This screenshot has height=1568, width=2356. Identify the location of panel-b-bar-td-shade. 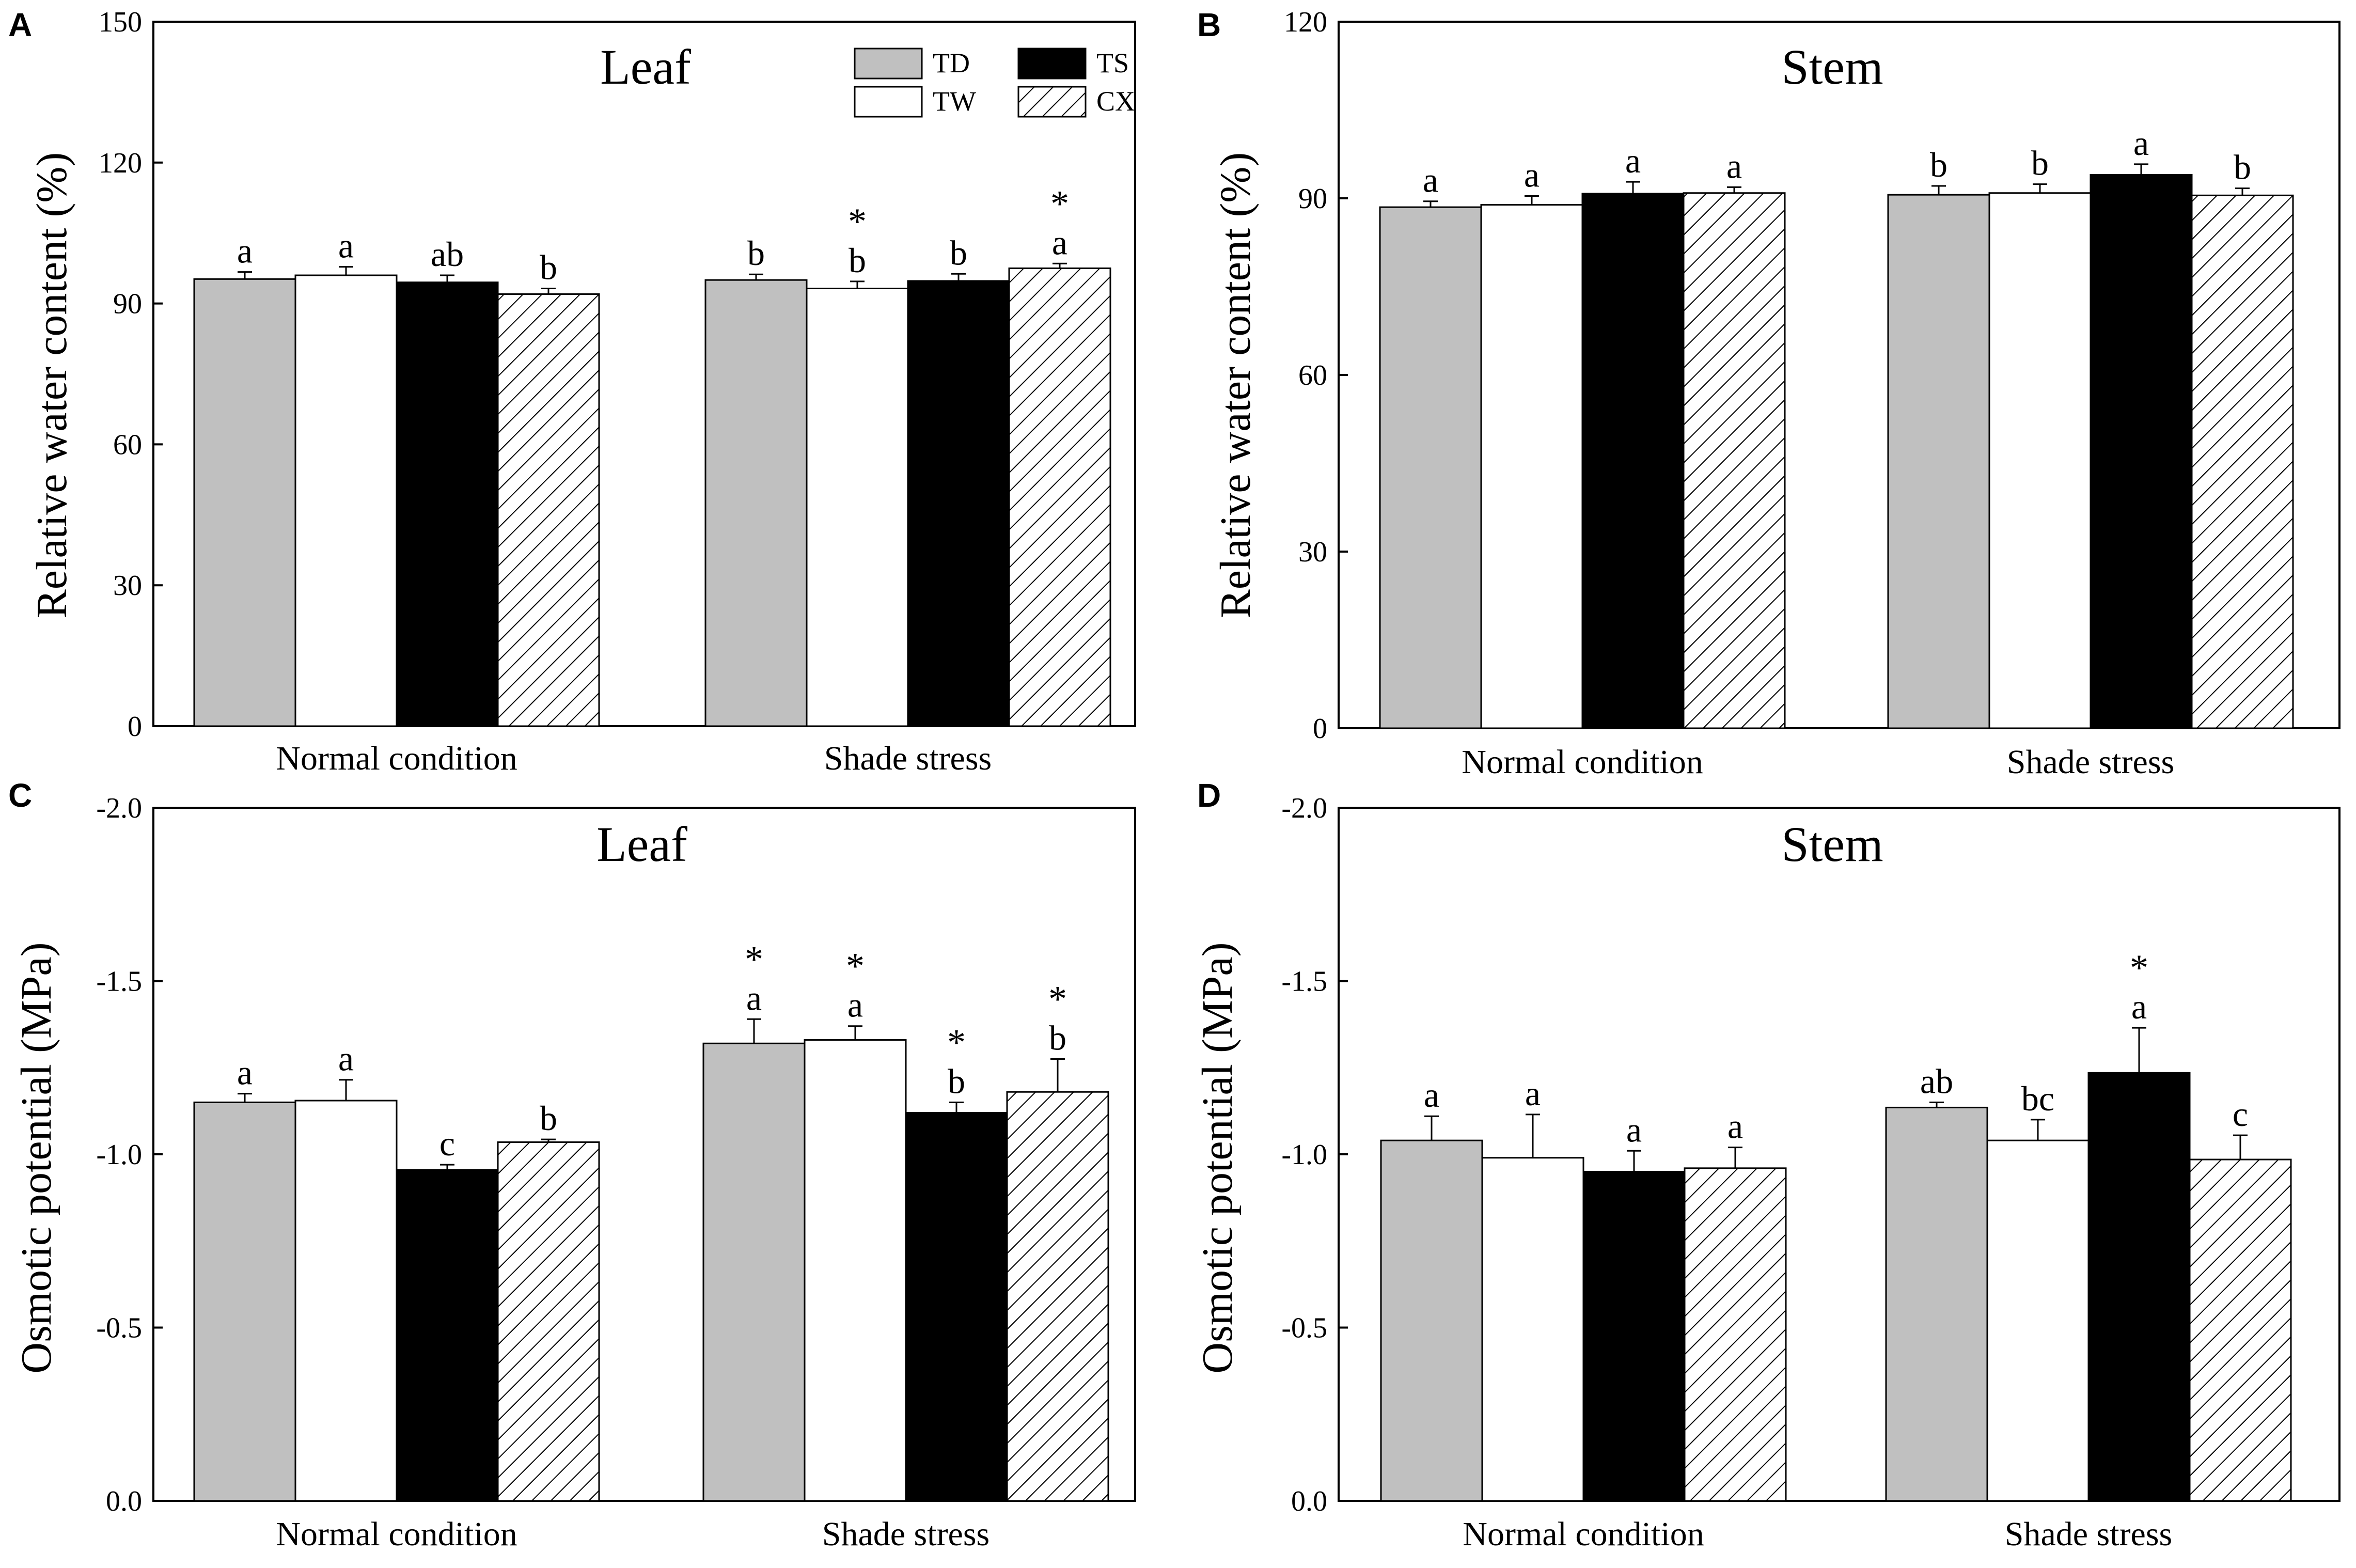
(1938, 462).